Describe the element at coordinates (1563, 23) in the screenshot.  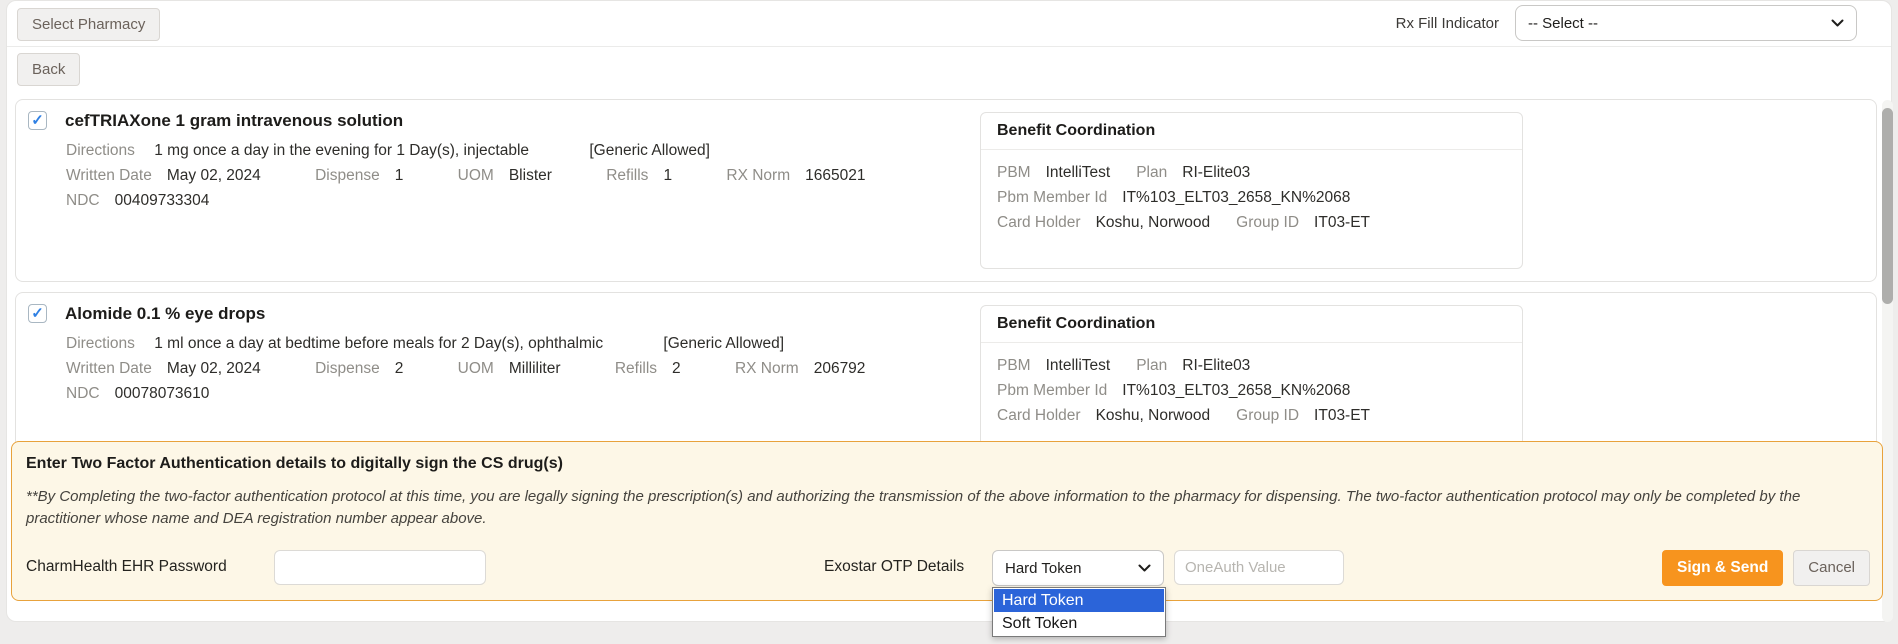
I see `rx-fill-indicator-value: -- Select --` at that location.